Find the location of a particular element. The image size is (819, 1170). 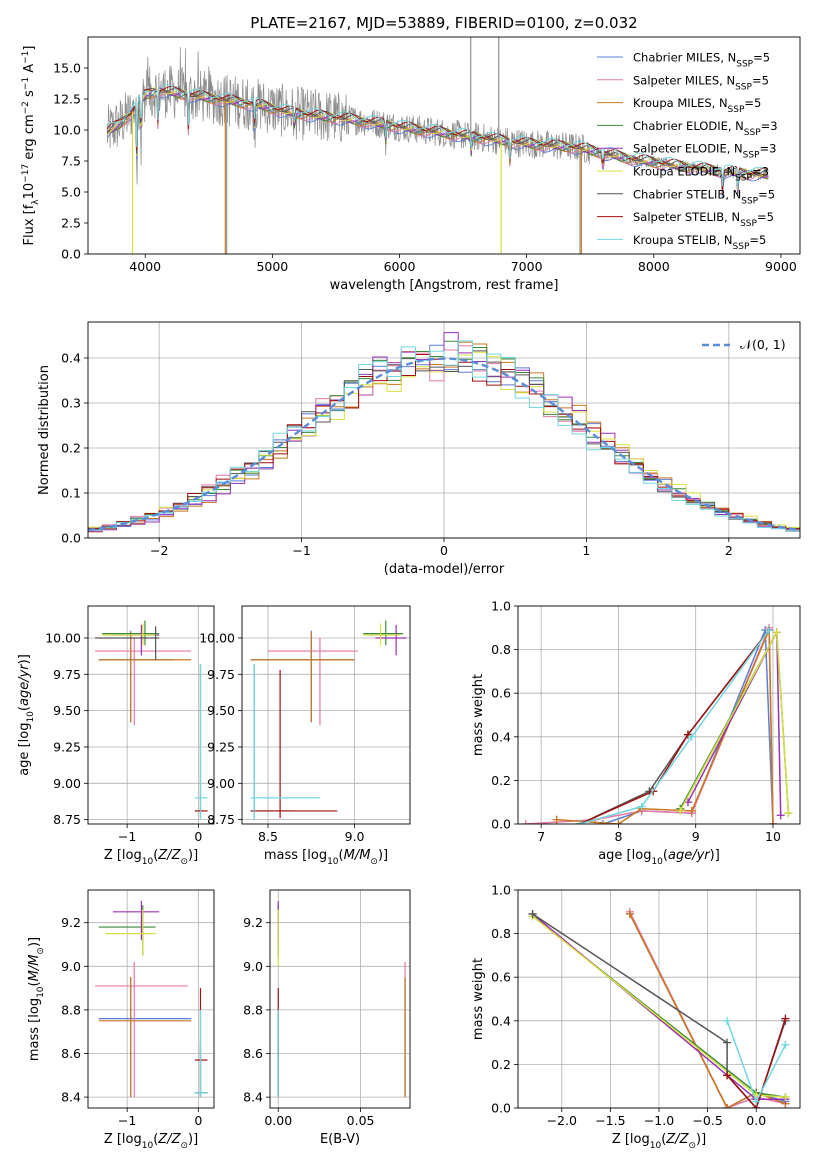

legend-label: Kroupa STELIB, NSSP=5 is located at coordinates (699, 242).